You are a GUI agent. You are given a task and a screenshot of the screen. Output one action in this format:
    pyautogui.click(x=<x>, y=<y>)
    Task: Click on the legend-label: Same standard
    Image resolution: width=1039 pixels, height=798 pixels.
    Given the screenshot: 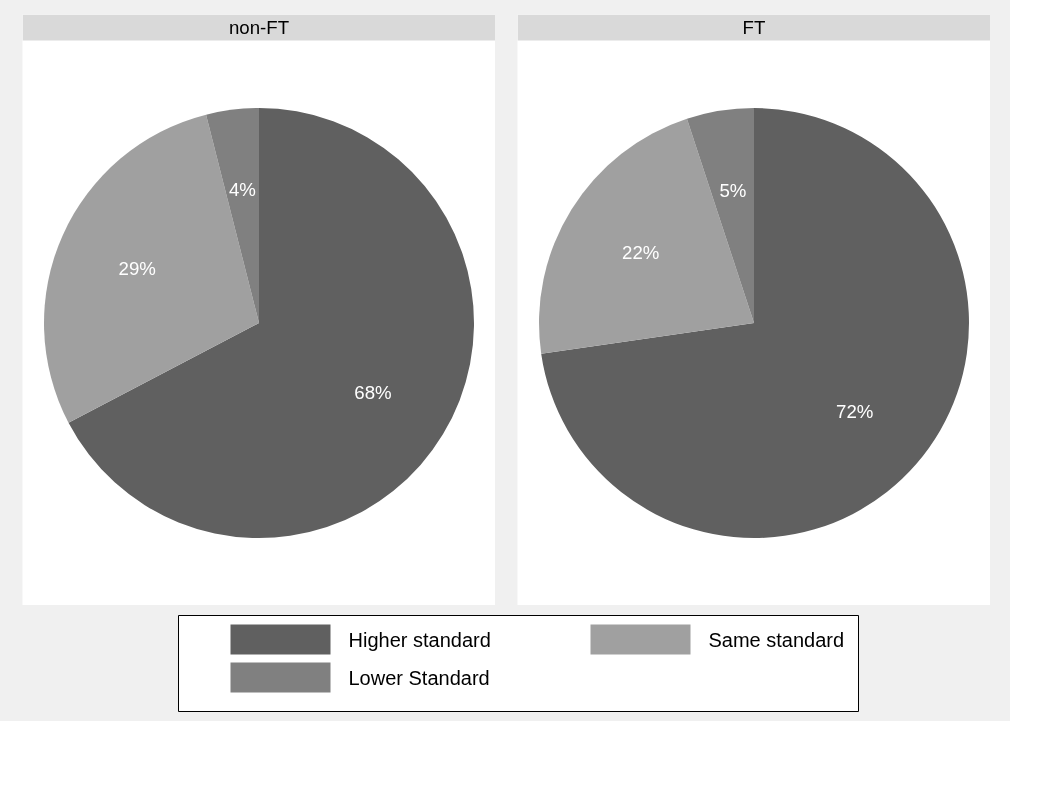 What is the action you would take?
    pyautogui.click(x=776, y=639)
    